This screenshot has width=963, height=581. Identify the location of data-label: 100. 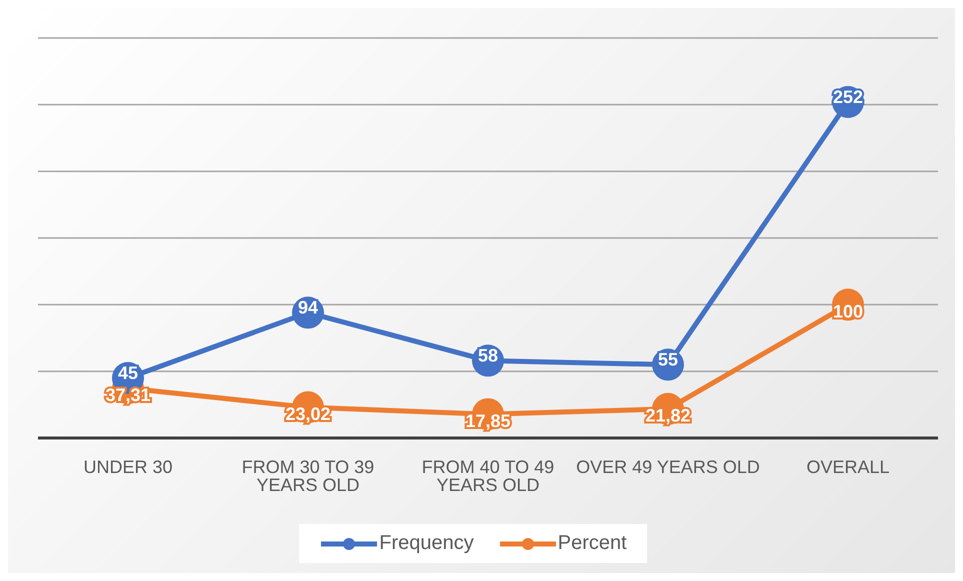
(848, 311).